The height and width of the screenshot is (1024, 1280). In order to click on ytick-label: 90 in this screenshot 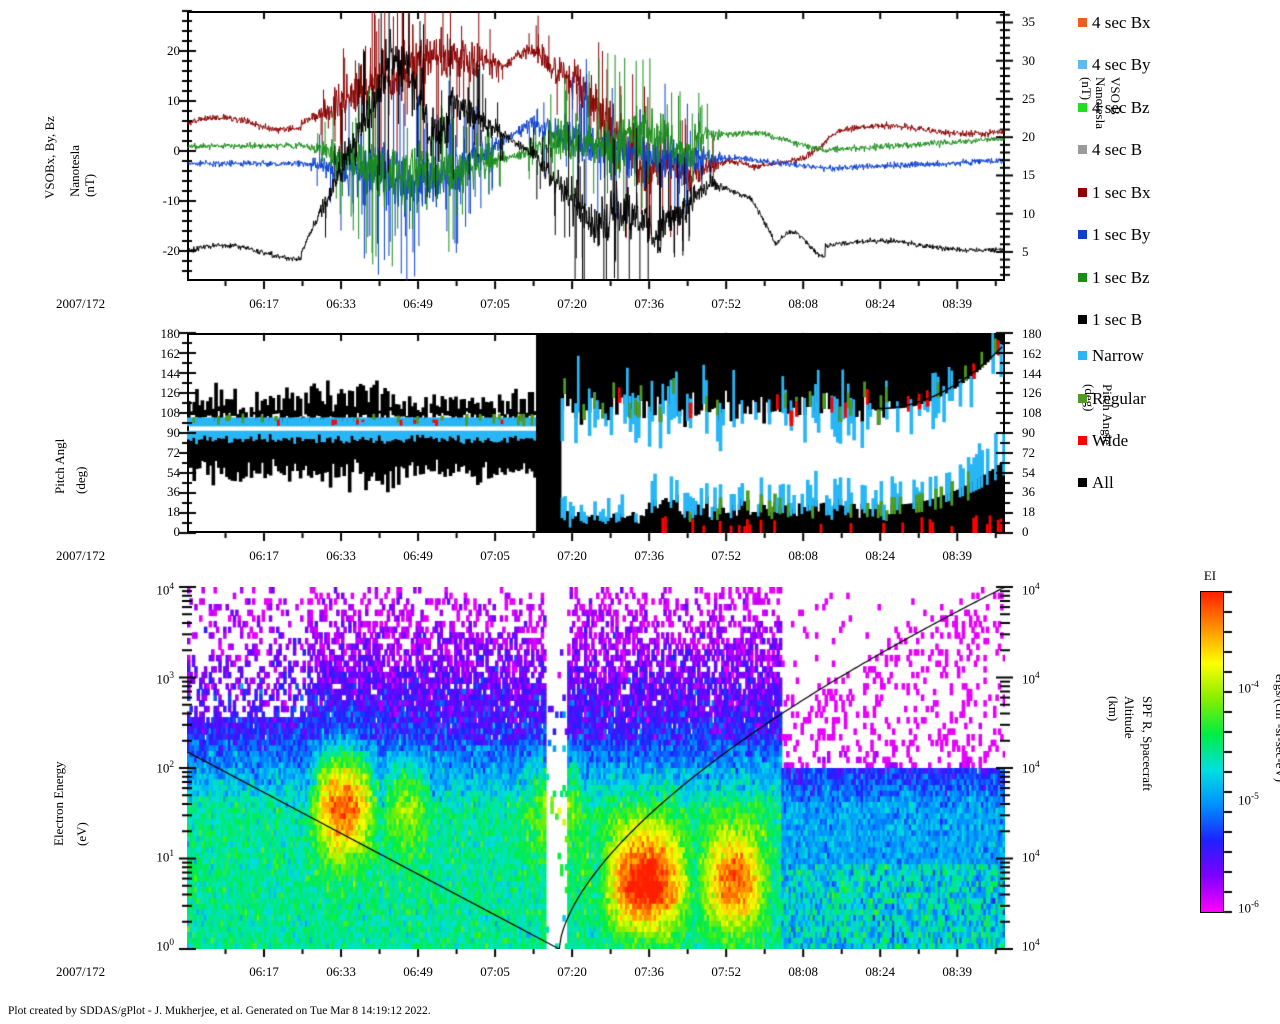, I will do `click(173, 432)`.